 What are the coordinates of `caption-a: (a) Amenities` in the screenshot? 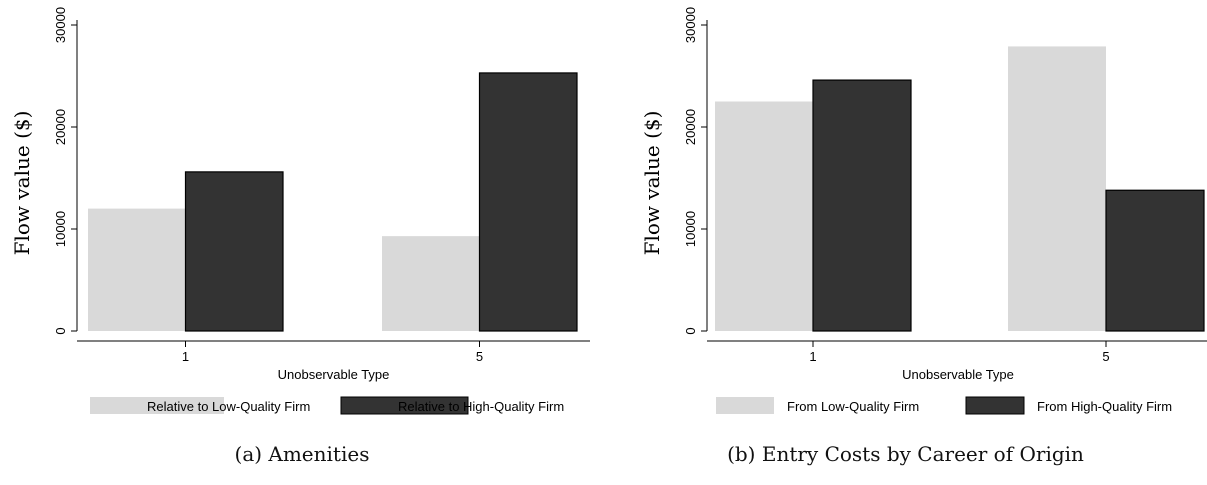 It's located at (302, 454).